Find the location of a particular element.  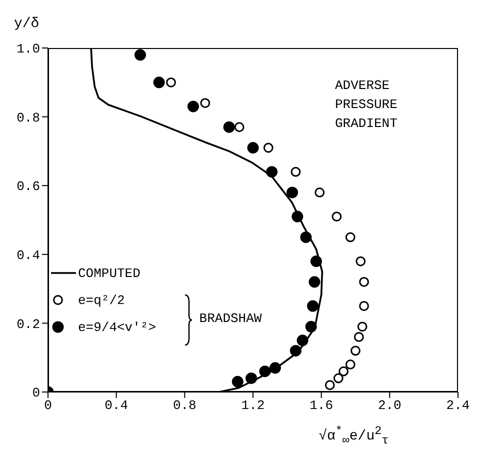

x-tick-label: 1.6 is located at coordinates (322, 406).